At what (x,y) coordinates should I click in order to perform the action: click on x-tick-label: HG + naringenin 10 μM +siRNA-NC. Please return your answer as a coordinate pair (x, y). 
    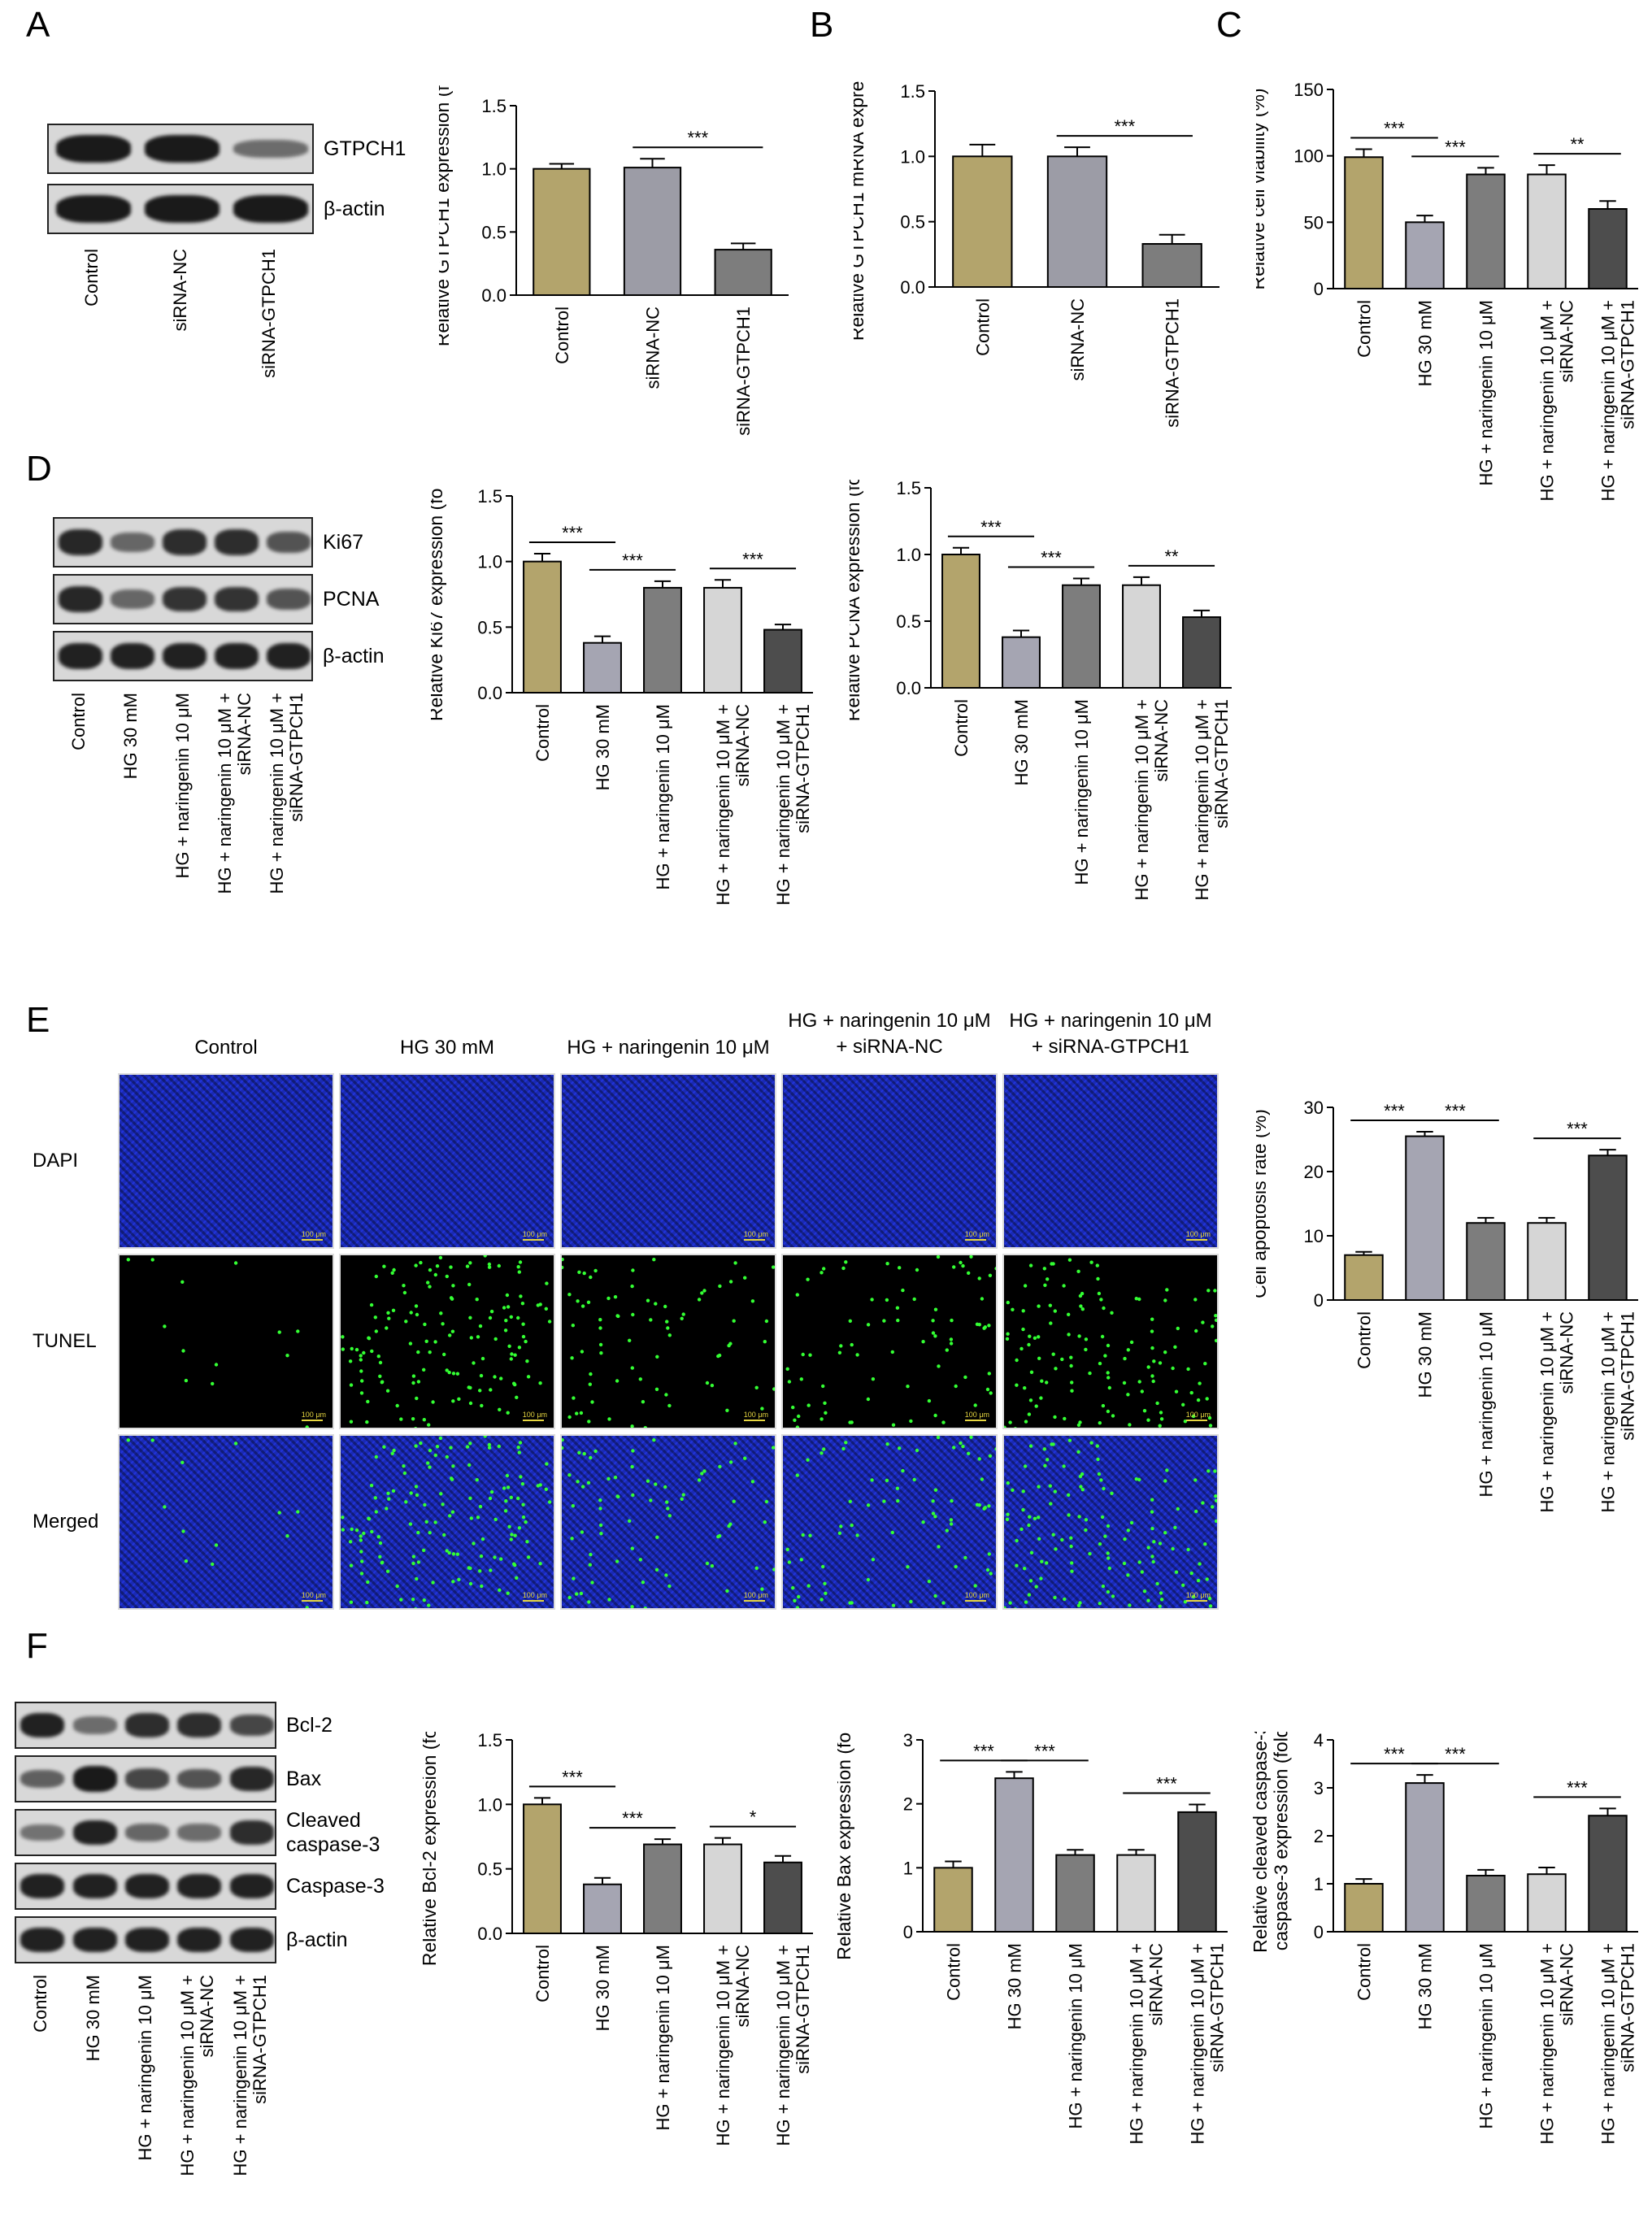
    Looking at the image, I should click on (1147, 2044).